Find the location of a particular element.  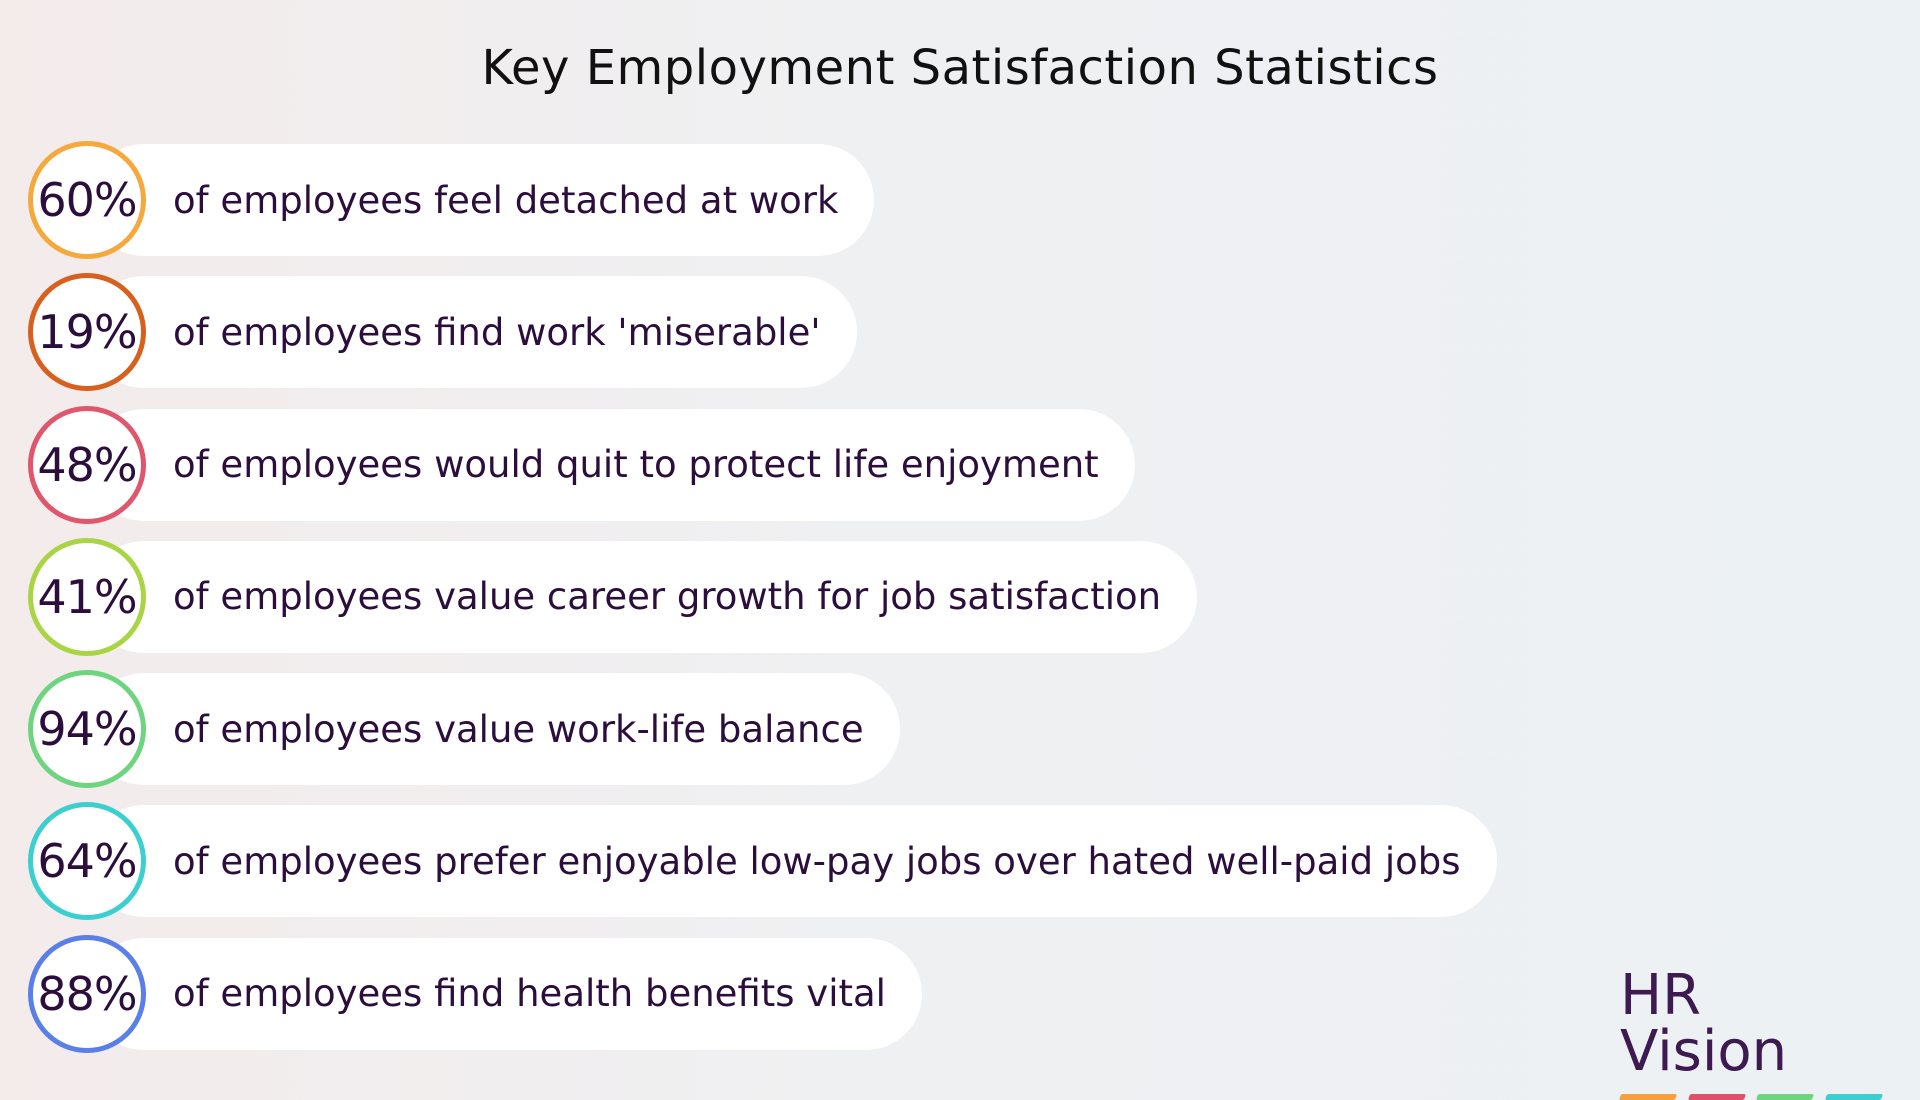

stat-row: of employees value work-life balance 94% is located at coordinates (762, 729).